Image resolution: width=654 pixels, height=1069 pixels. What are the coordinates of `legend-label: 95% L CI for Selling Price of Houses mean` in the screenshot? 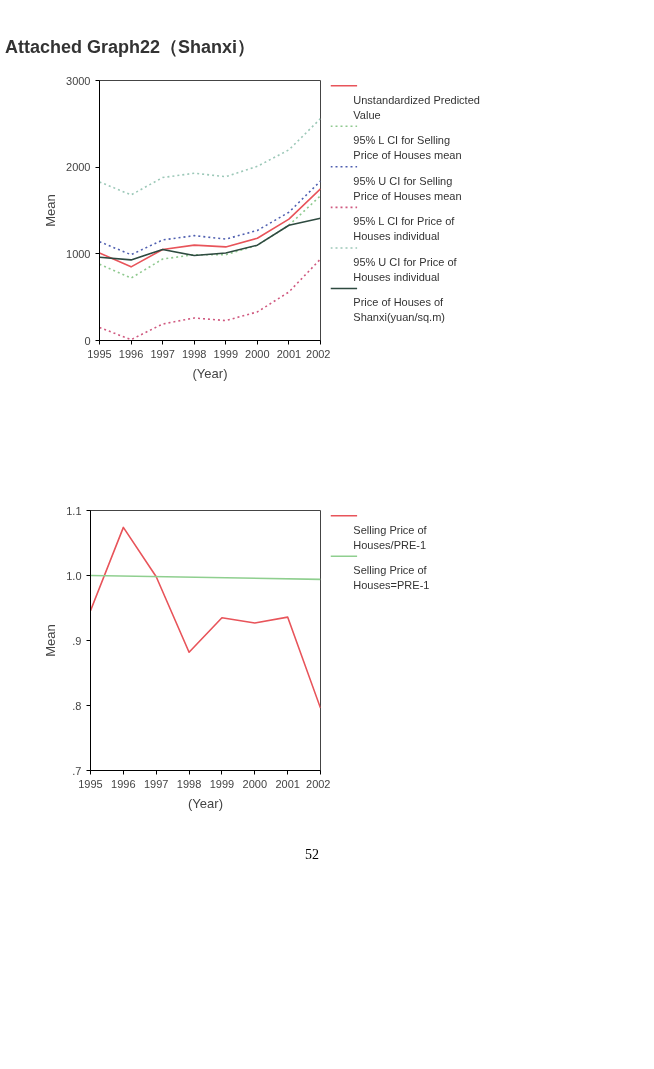 It's located at (407, 148).